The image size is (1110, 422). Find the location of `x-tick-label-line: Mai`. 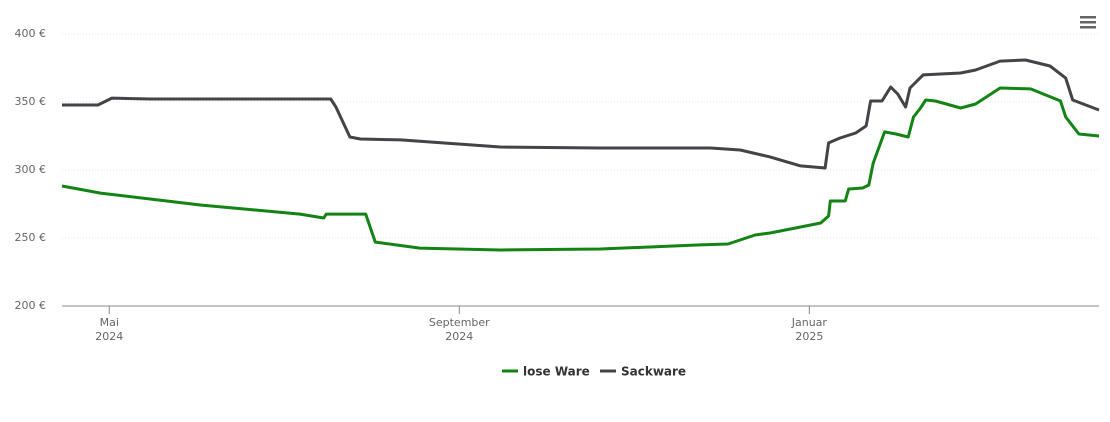

x-tick-label-line: Mai is located at coordinates (109, 322).